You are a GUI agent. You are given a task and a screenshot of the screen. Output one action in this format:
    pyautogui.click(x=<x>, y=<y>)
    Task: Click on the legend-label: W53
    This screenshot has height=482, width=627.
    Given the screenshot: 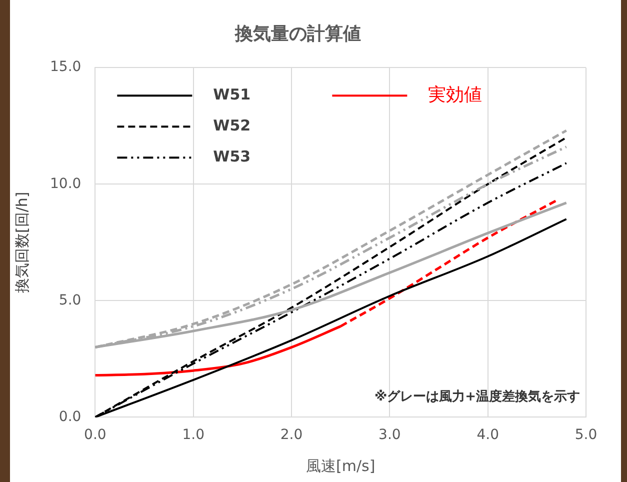 What is the action you would take?
    pyautogui.click(x=232, y=156)
    